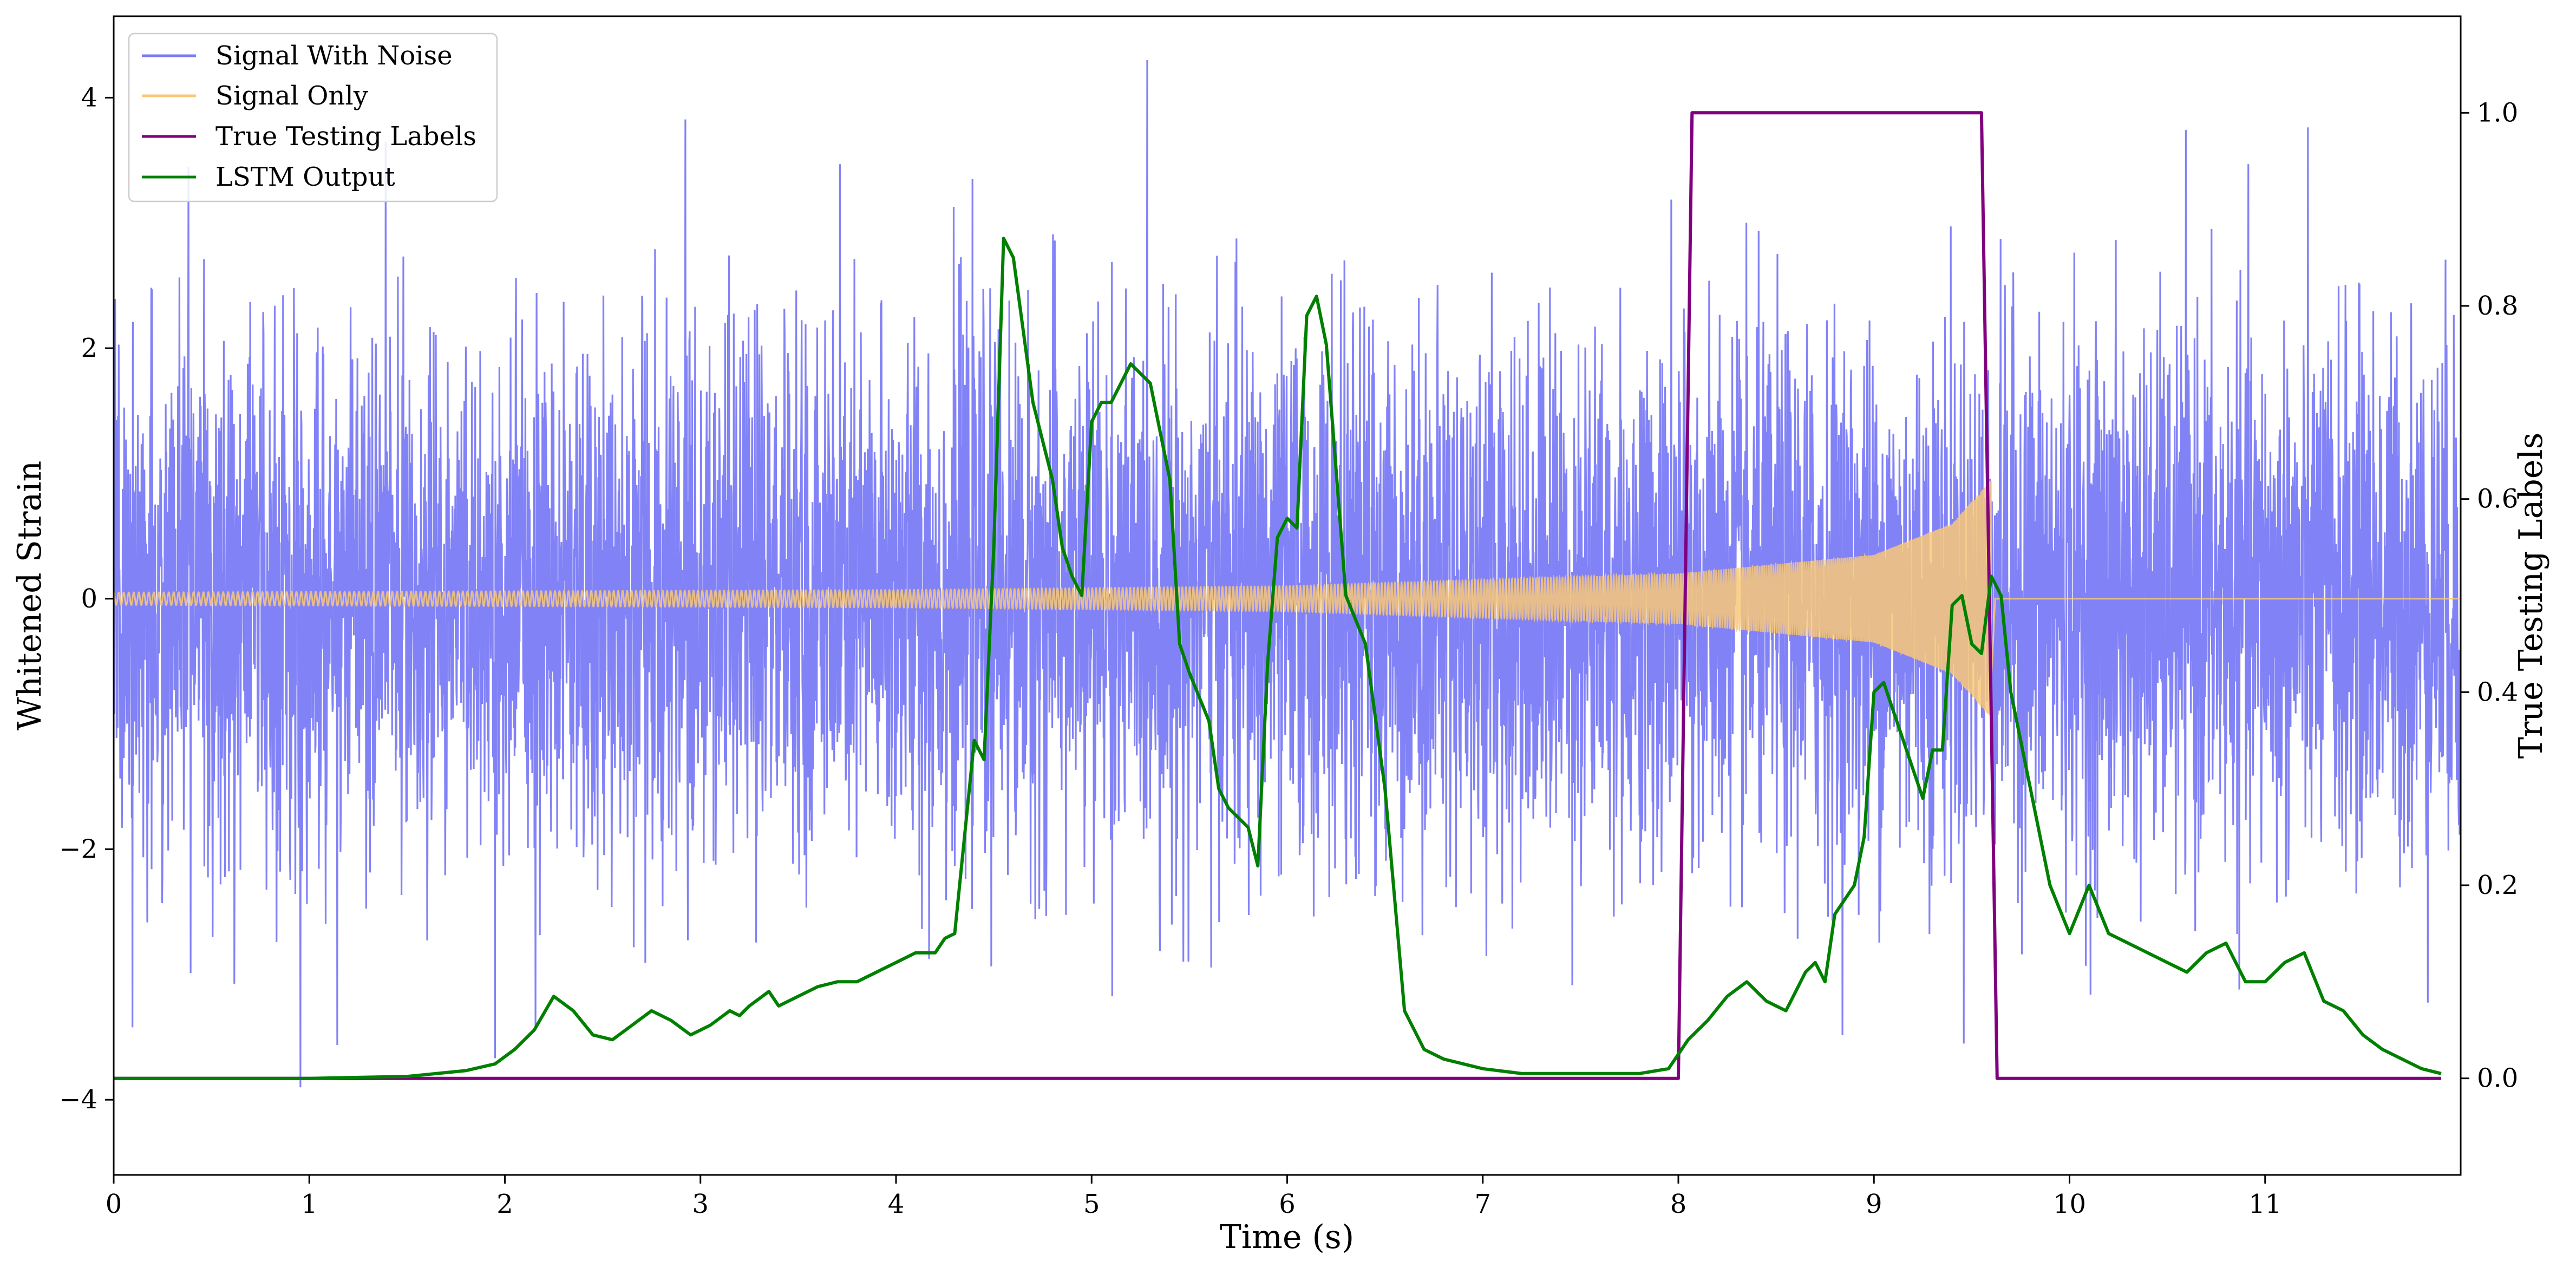 The image size is (2576, 1274). What do you see at coordinates (78, 1099) in the screenshot?
I see `left-y-tick-label: −4` at bounding box center [78, 1099].